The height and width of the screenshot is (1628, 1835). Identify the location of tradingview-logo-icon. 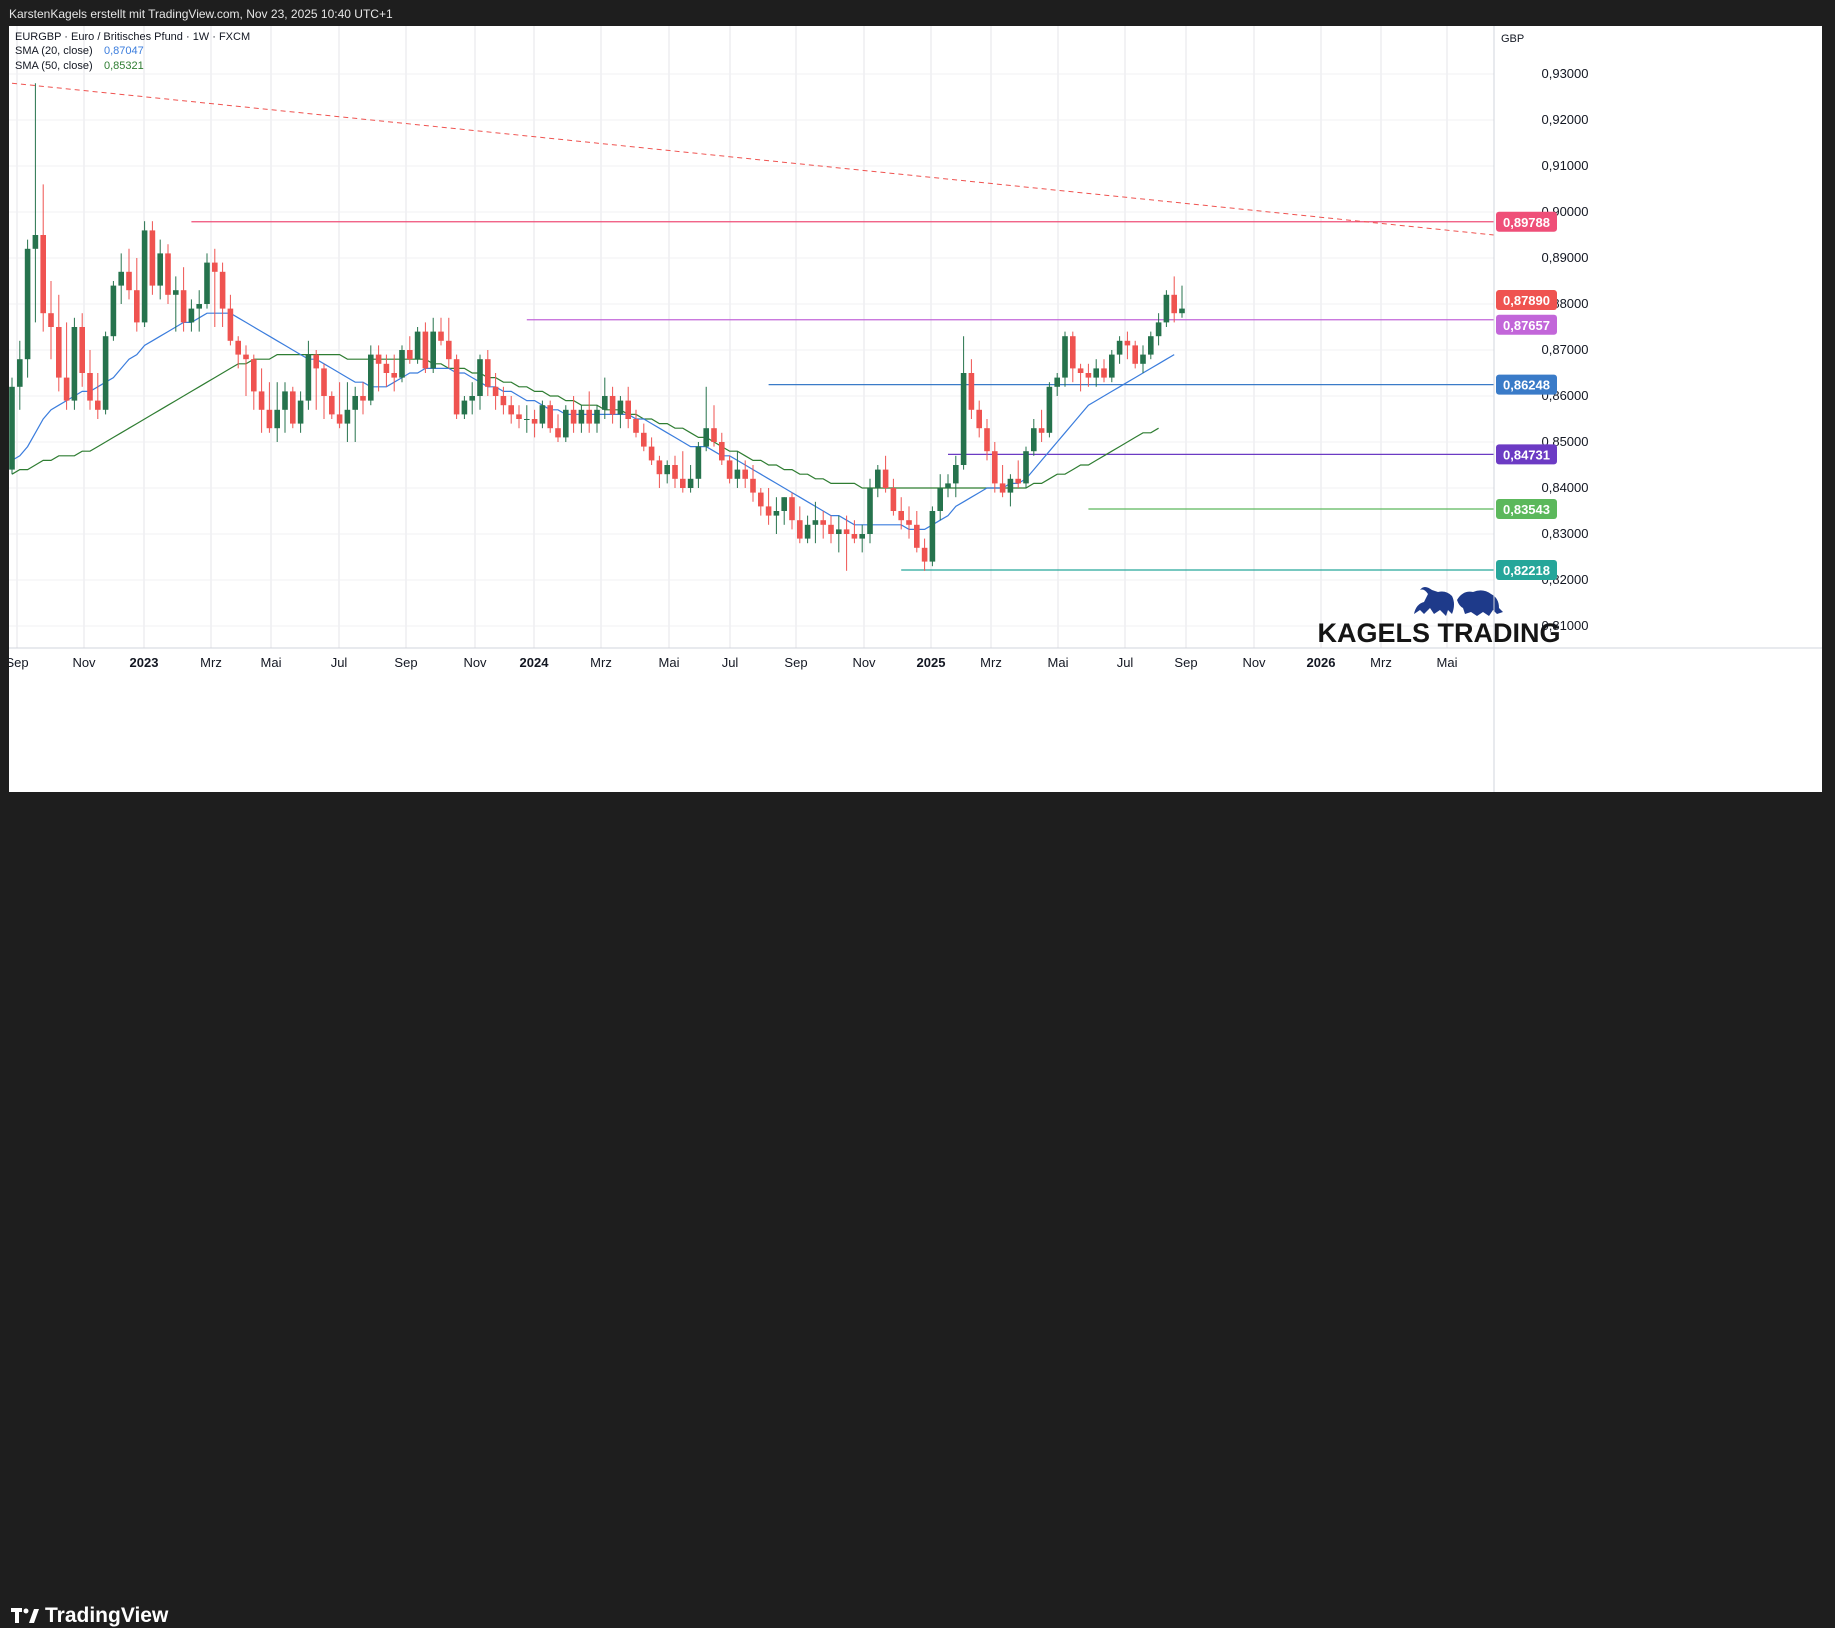
(25, 1615).